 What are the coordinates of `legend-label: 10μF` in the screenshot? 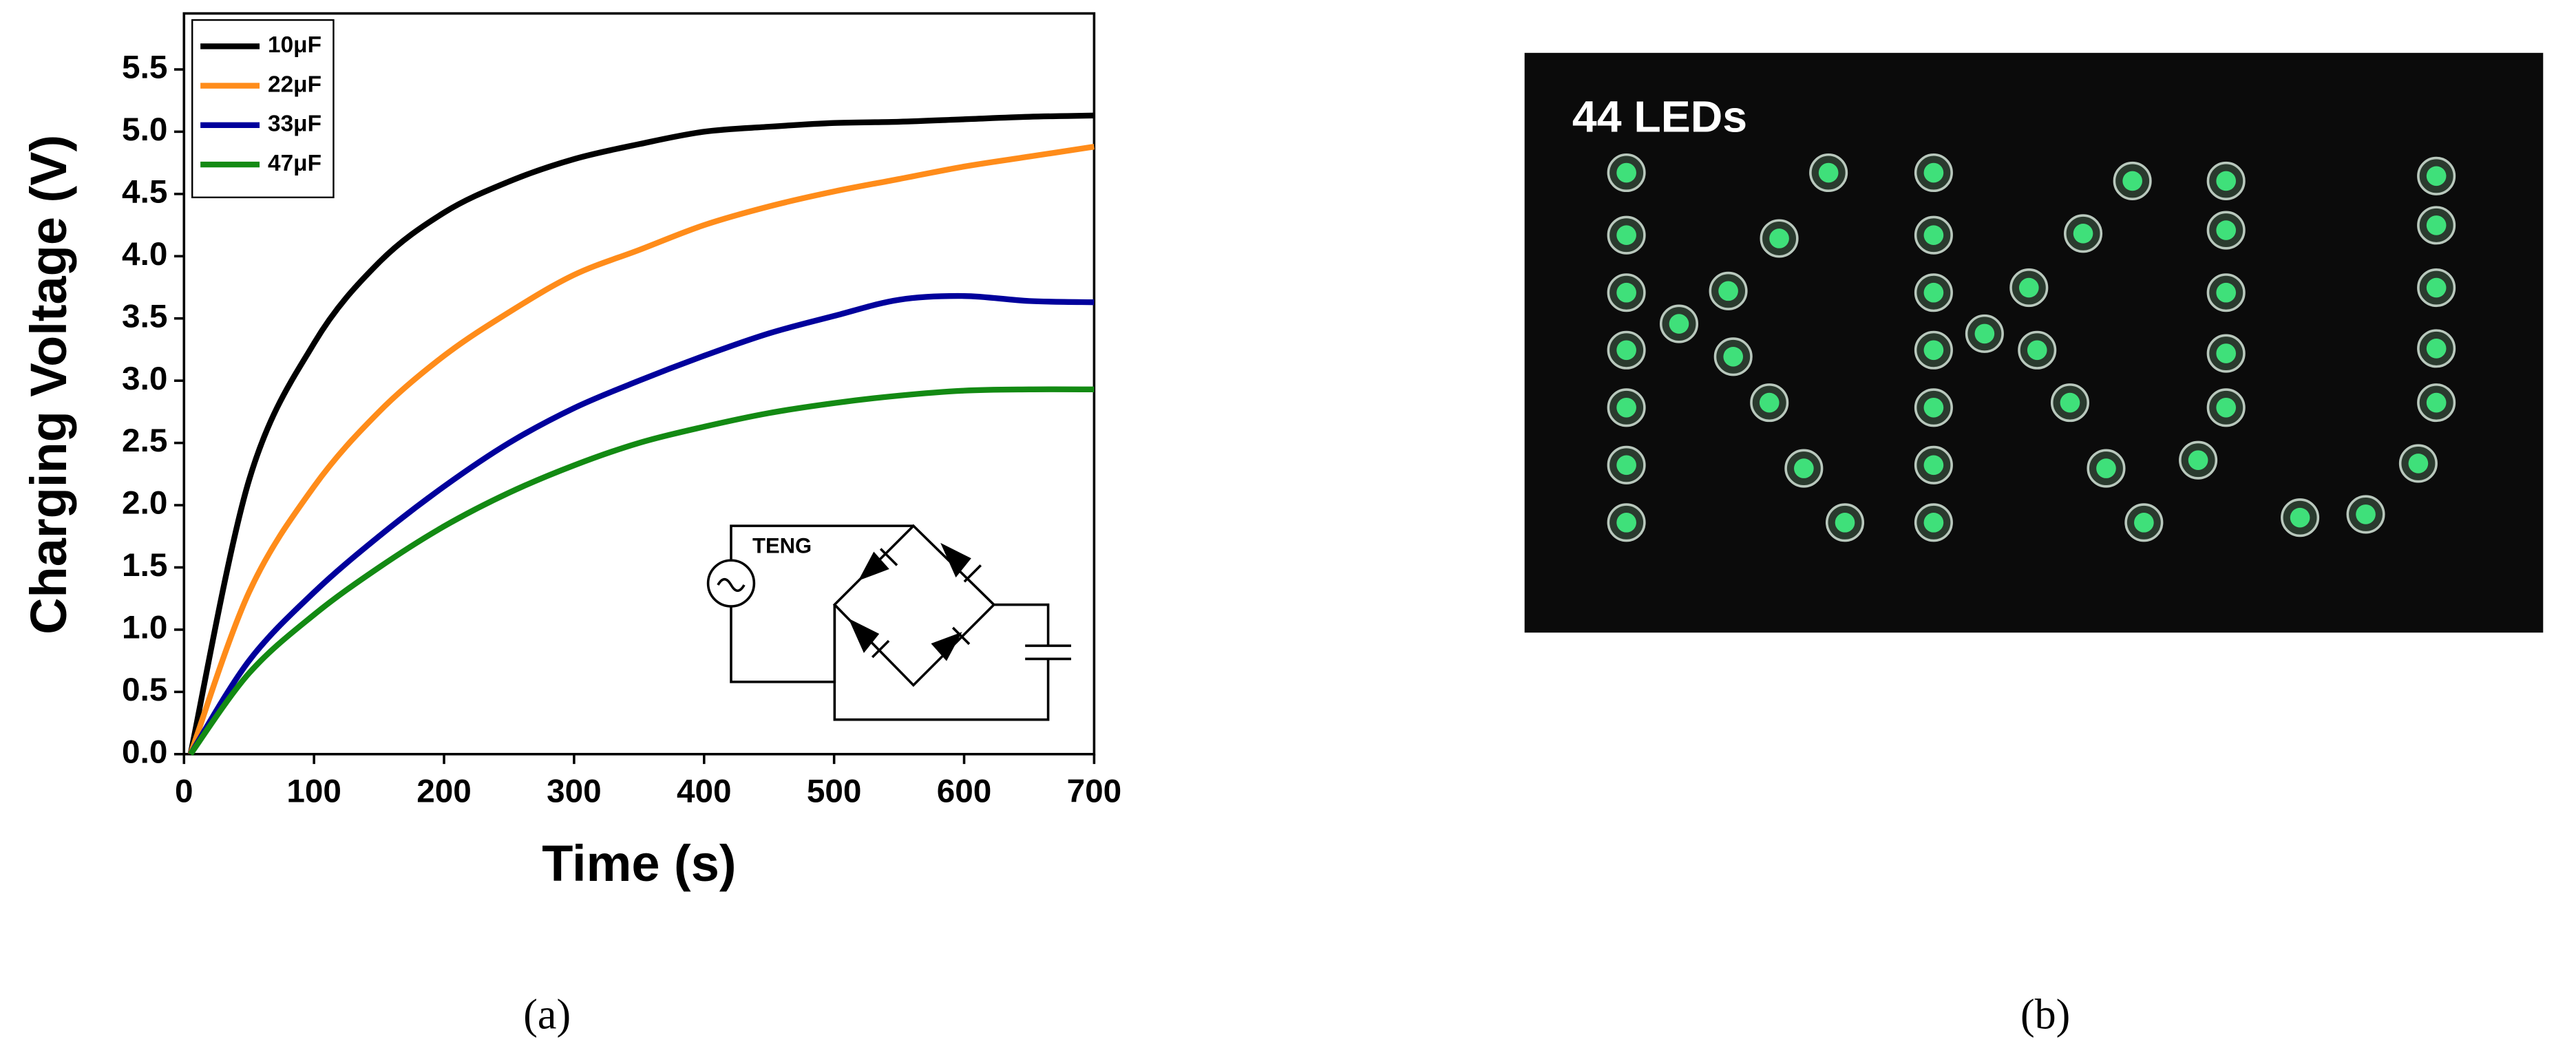 It's located at (295, 45).